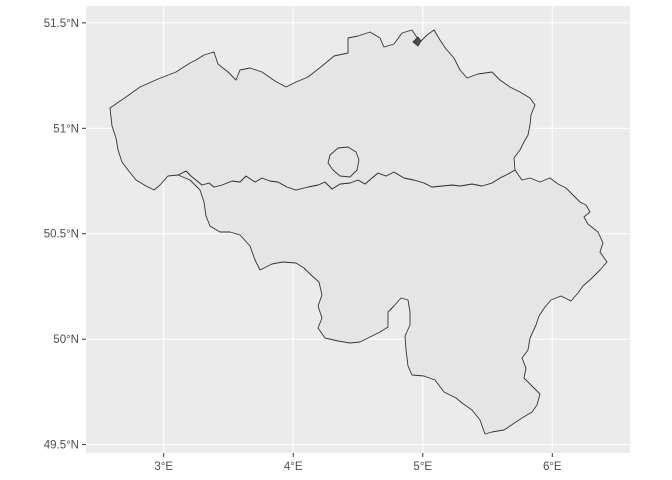 This screenshot has width=672, height=480. Describe the element at coordinates (293, 467) in the screenshot. I see `x-tick-label: 4°E` at that location.